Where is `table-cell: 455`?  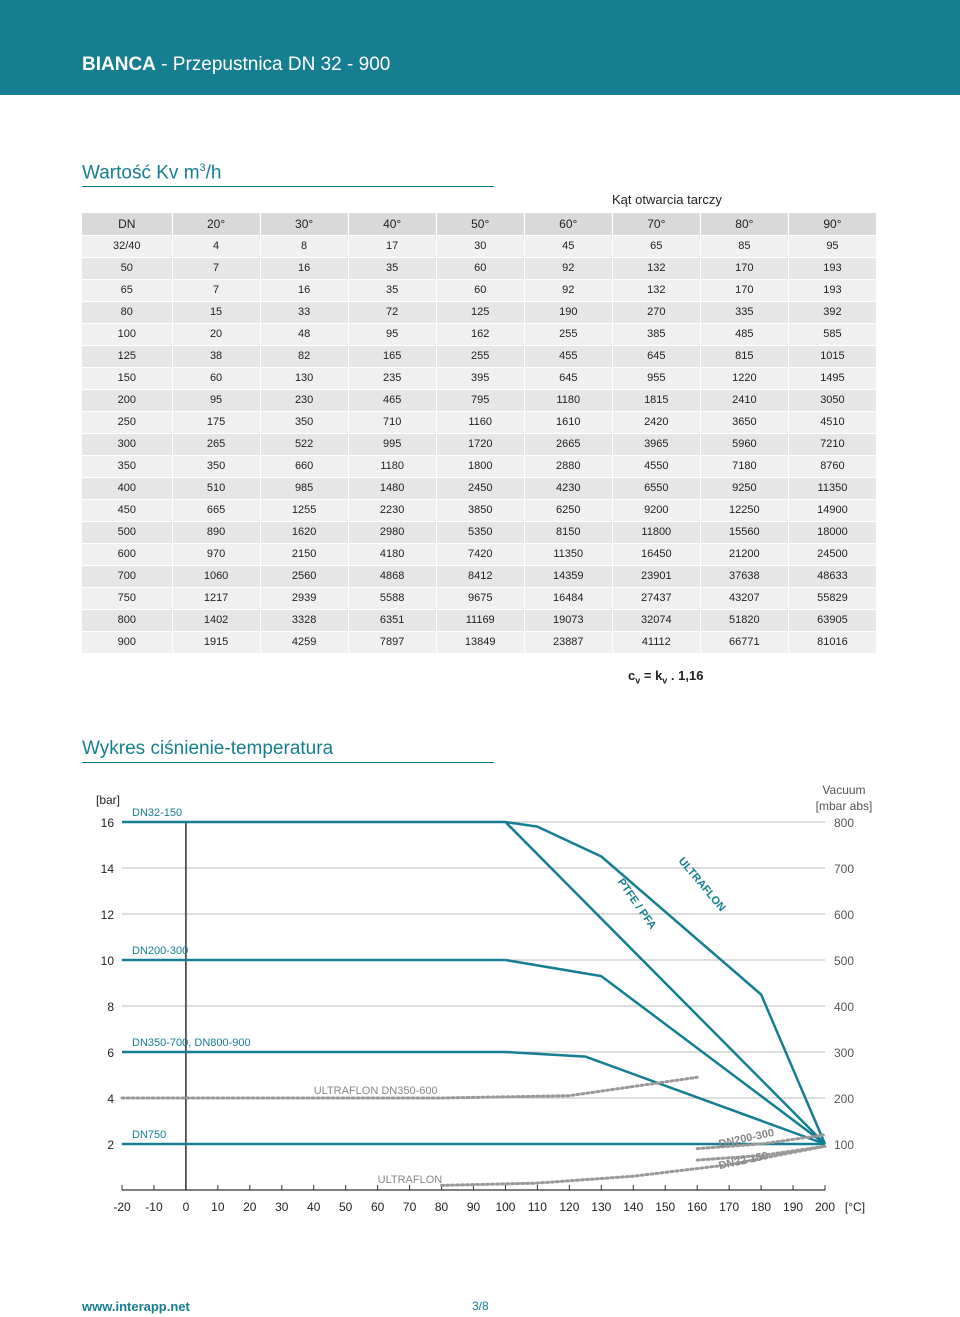 table-cell: 455 is located at coordinates (568, 356).